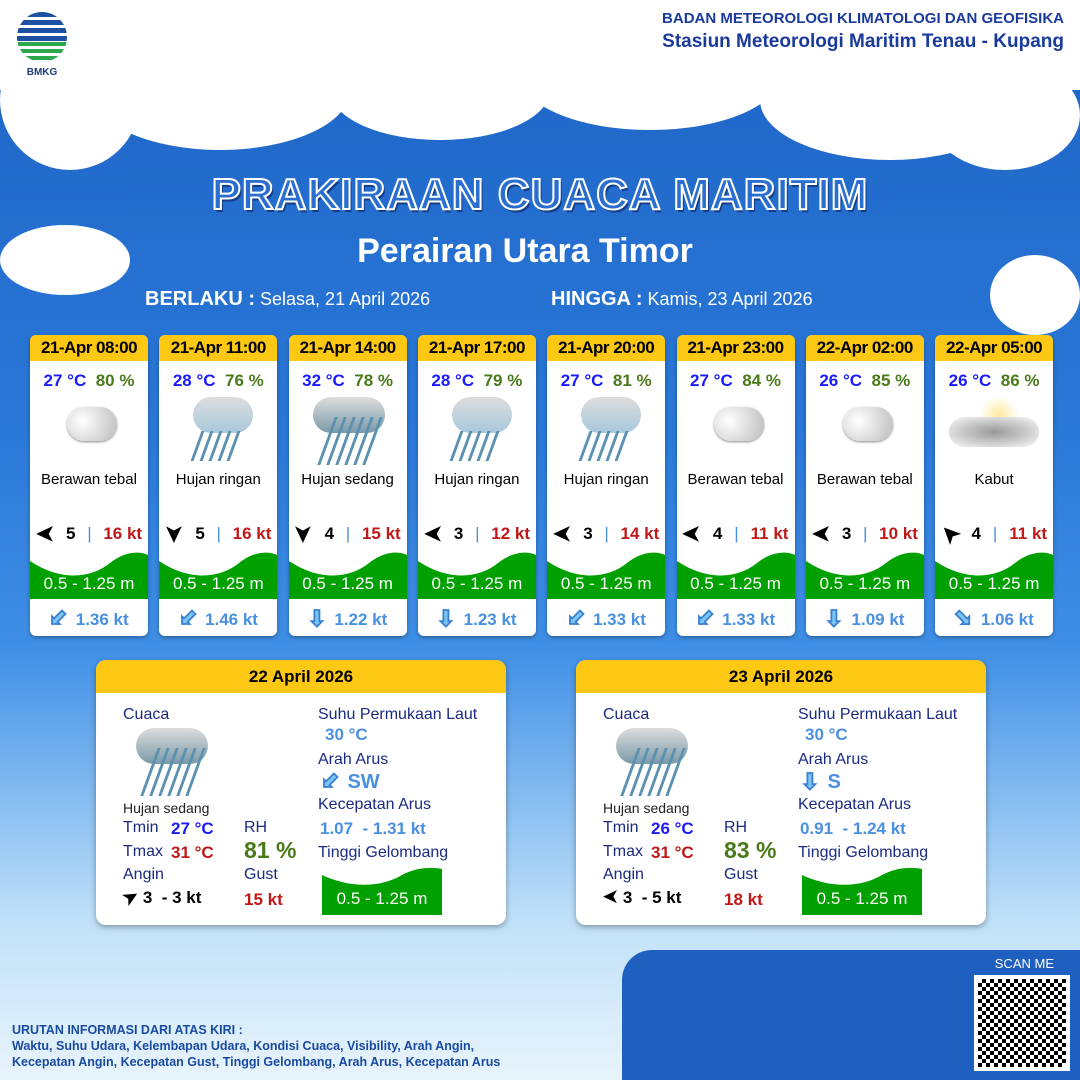  Describe the element at coordinates (347, 348) in the screenshot. I see `forecast-time: 21-Apr 14:00` at that location.